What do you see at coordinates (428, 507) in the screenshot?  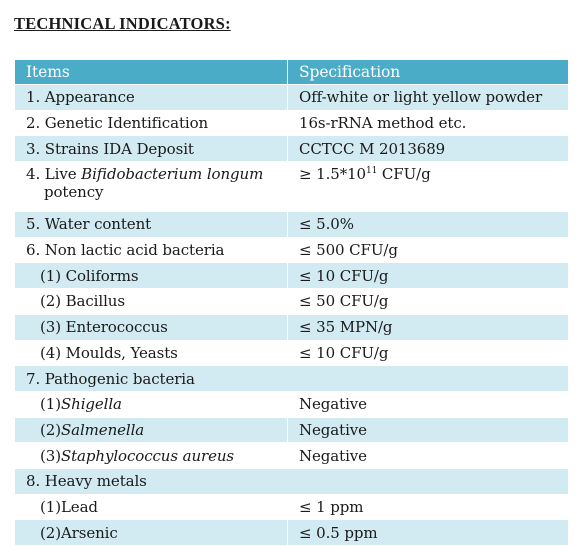 I see `spec-cell: ≤ 1 ppm` at bounding box center [428, 507].